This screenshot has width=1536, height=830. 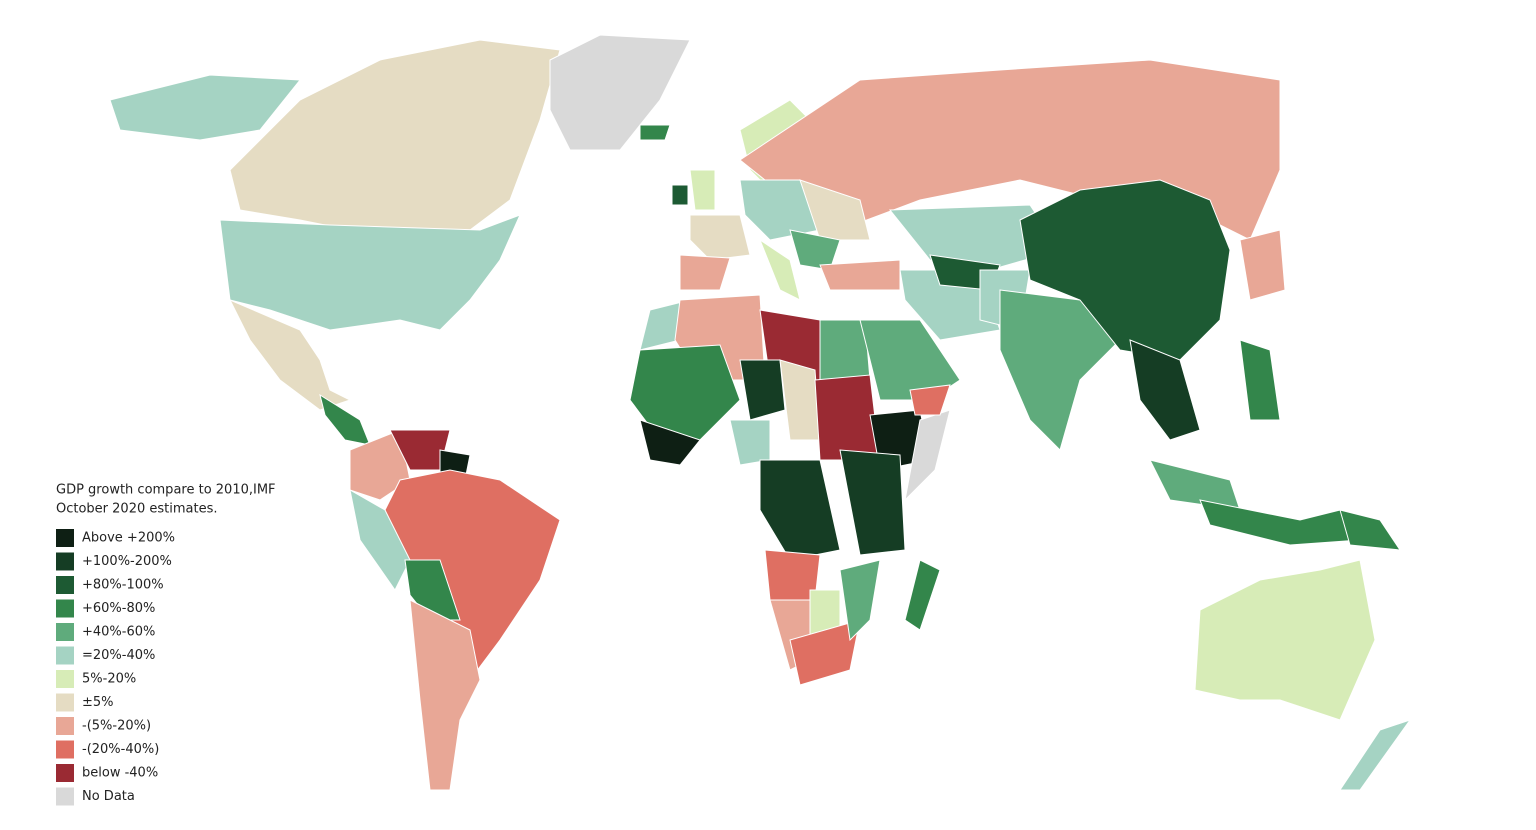 I want to click on east-africa, so click(x=872, y=502).